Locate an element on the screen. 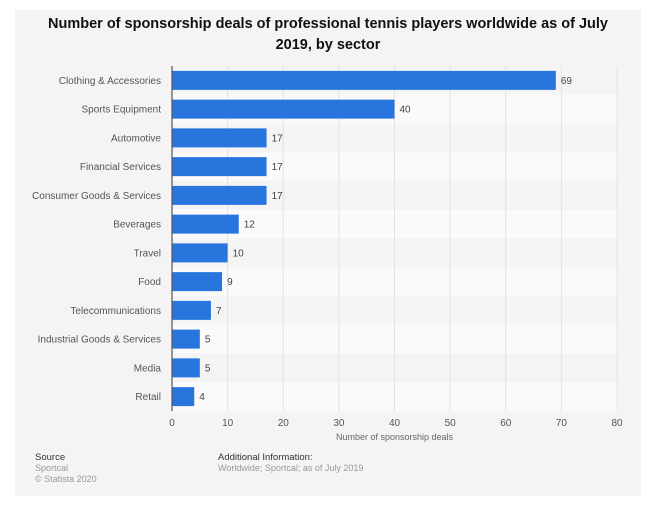  category-label: Telecommunications is located at coordinates (115, 311).